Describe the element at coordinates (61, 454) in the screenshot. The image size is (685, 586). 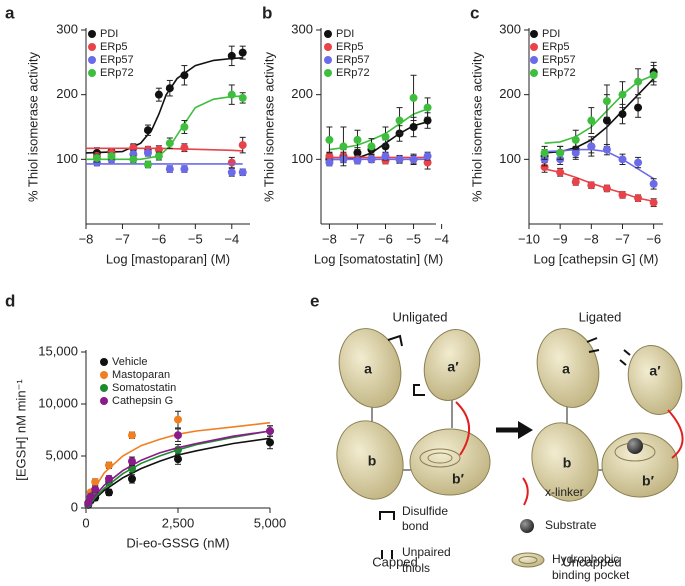
I see `y-tick-label: 5,000` at that location.